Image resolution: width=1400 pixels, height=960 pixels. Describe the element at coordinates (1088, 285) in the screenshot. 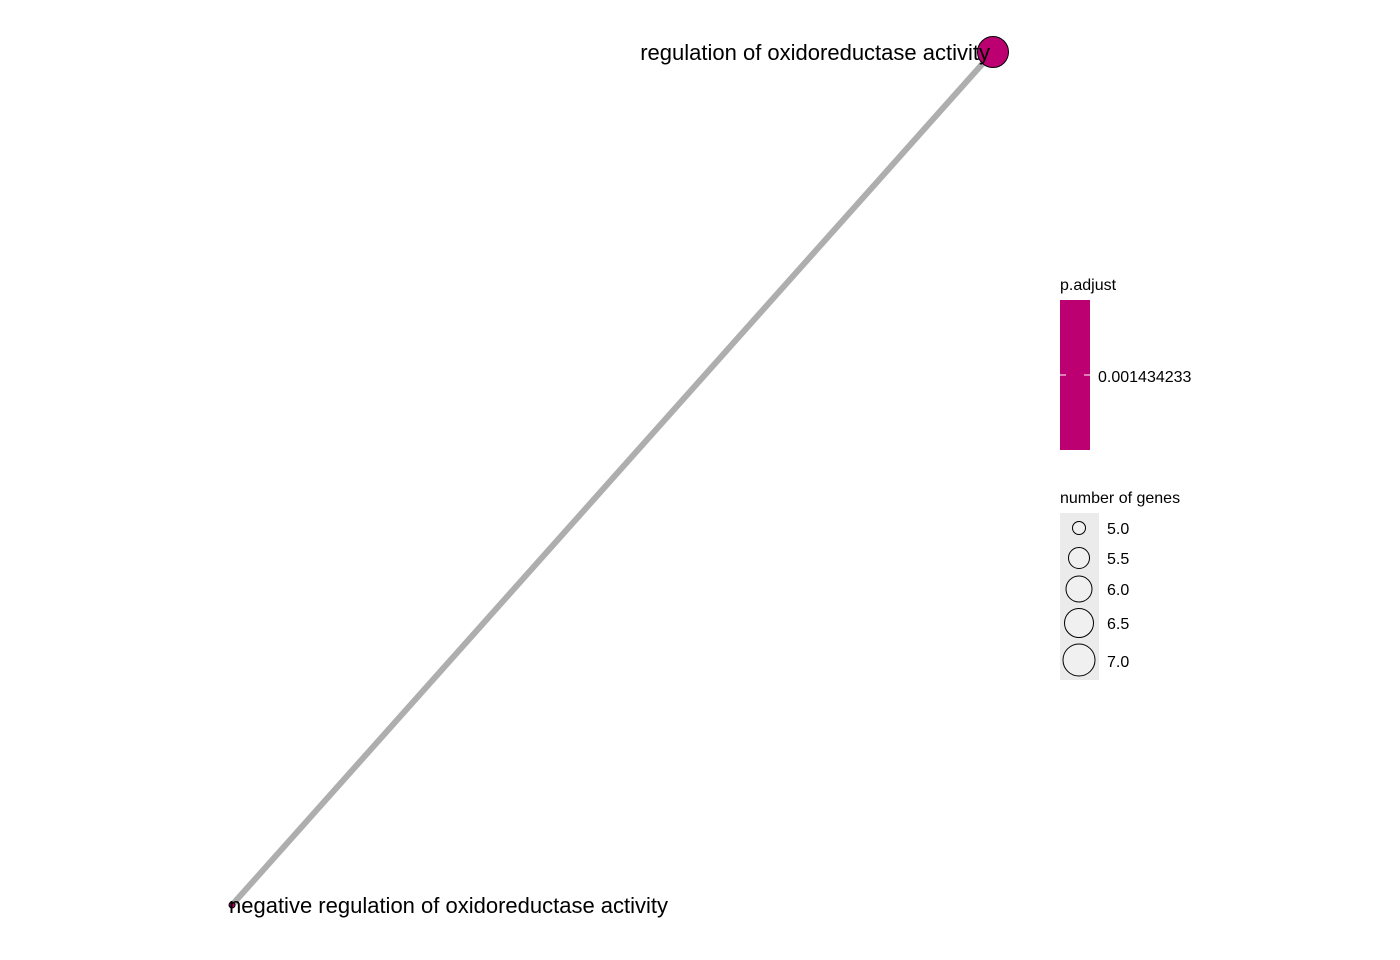

I see `color-legend-title: p.adjust` at that location.